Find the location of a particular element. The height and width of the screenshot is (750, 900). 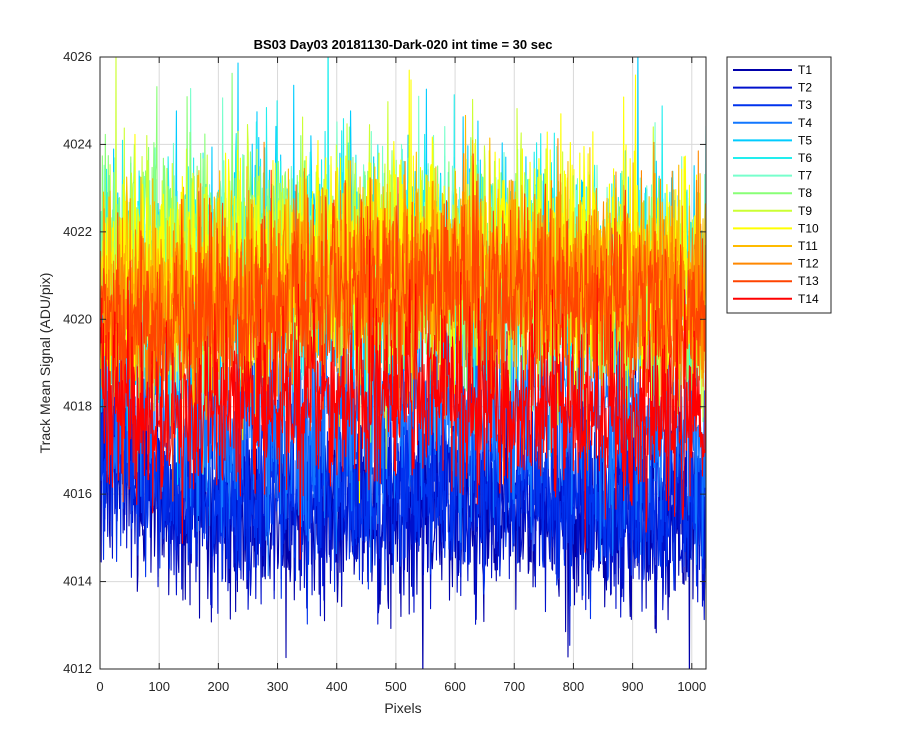

legend-entry-t10: T10 is located at coordinates (776, 228).